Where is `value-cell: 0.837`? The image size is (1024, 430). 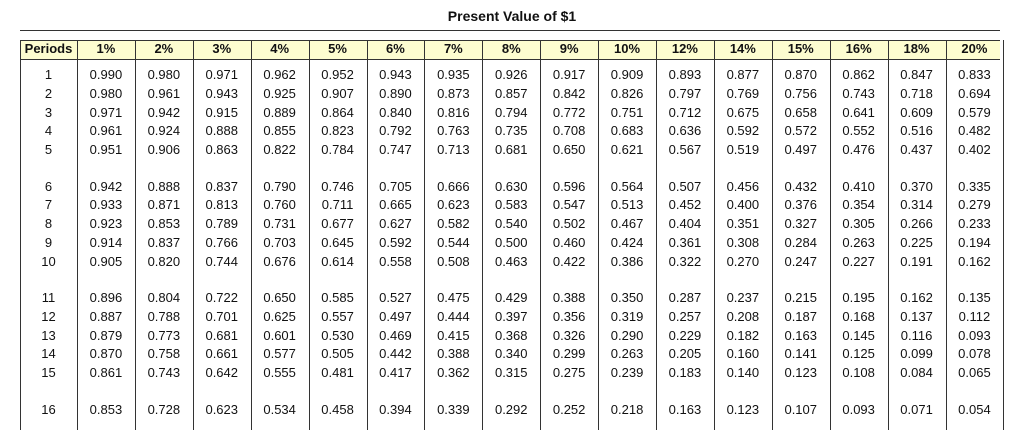 value-cell: 0.837 is located at coordinates (164, 242).